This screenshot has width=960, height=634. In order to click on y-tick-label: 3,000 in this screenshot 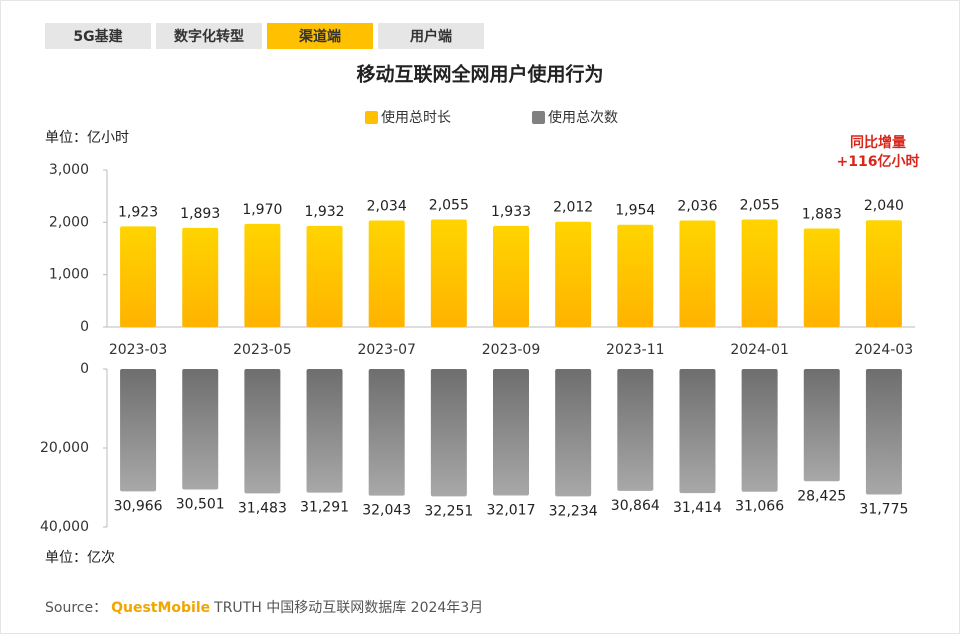, I will do `click(69, 170)`.